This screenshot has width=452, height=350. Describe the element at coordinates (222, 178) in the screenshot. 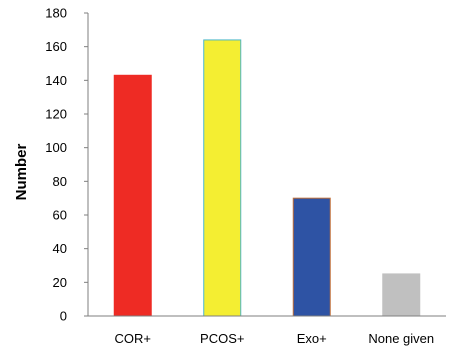

I see `bar-pcos` at that location.